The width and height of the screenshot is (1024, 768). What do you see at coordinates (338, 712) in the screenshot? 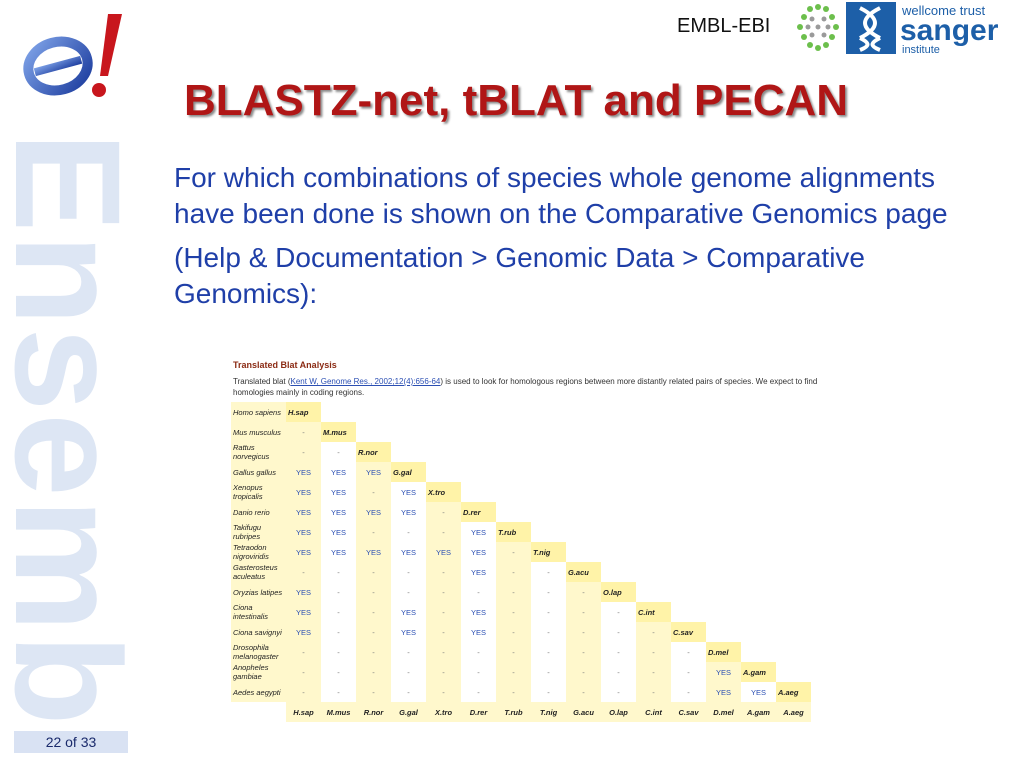
I see `footer-label: M.mus` at bounding box center [338, 712].